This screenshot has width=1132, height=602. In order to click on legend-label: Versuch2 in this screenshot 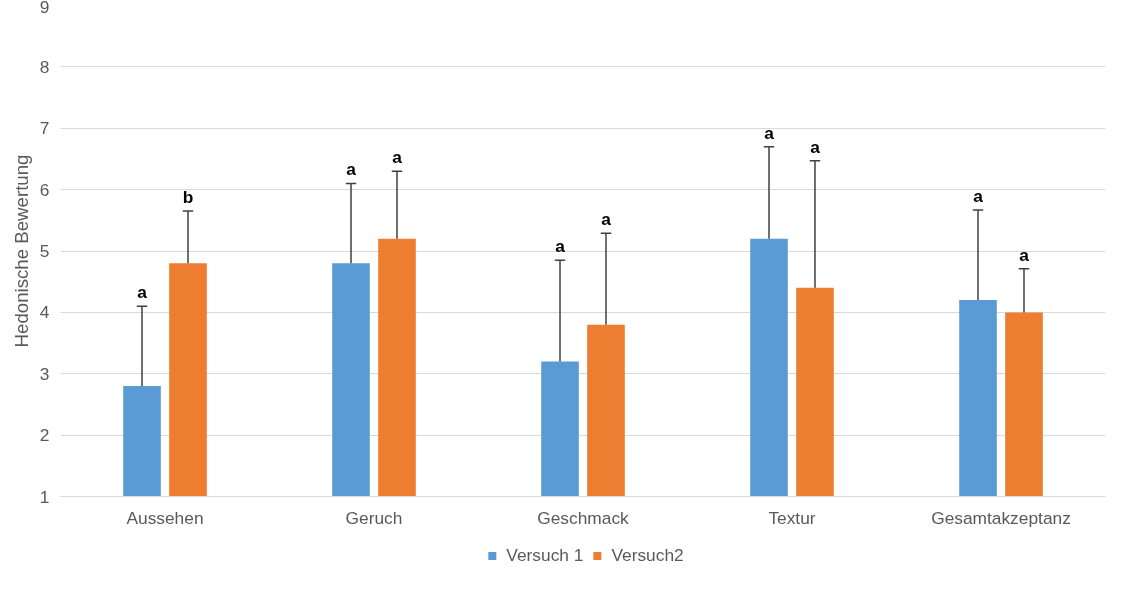, I will do `click(647, 555)`.